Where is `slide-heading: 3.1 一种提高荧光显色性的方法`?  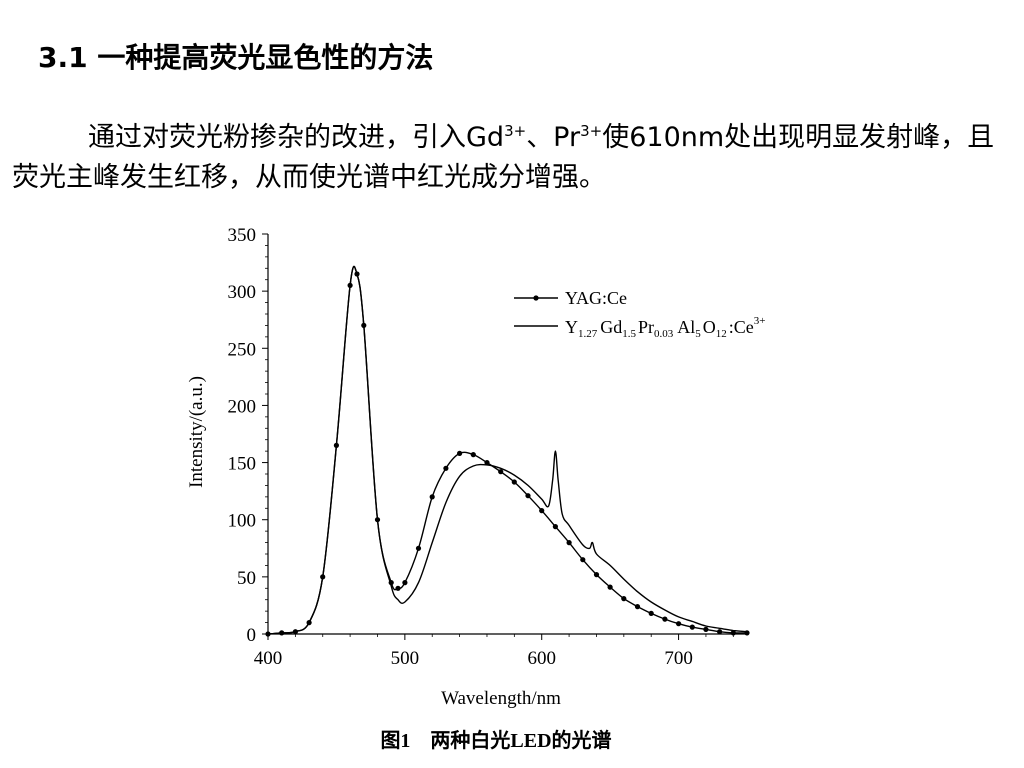
slide-heading: 3.1 一种提高荧光显色性的方法 is located at coordinates (236, 57).